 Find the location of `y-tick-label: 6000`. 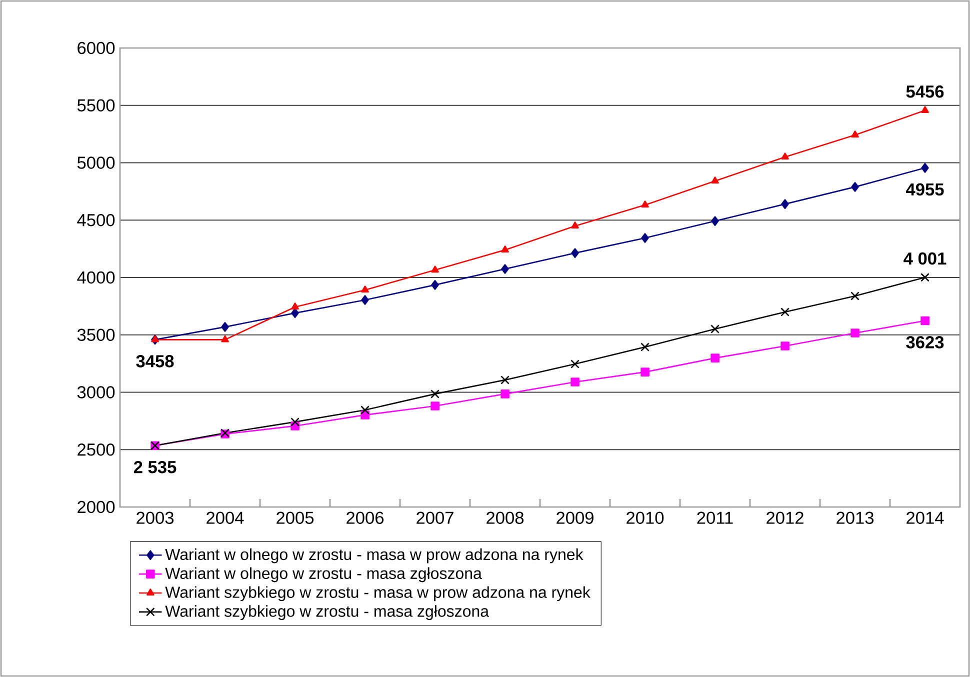

y-tick-label: 6000 is located at coordinates (96, 48).